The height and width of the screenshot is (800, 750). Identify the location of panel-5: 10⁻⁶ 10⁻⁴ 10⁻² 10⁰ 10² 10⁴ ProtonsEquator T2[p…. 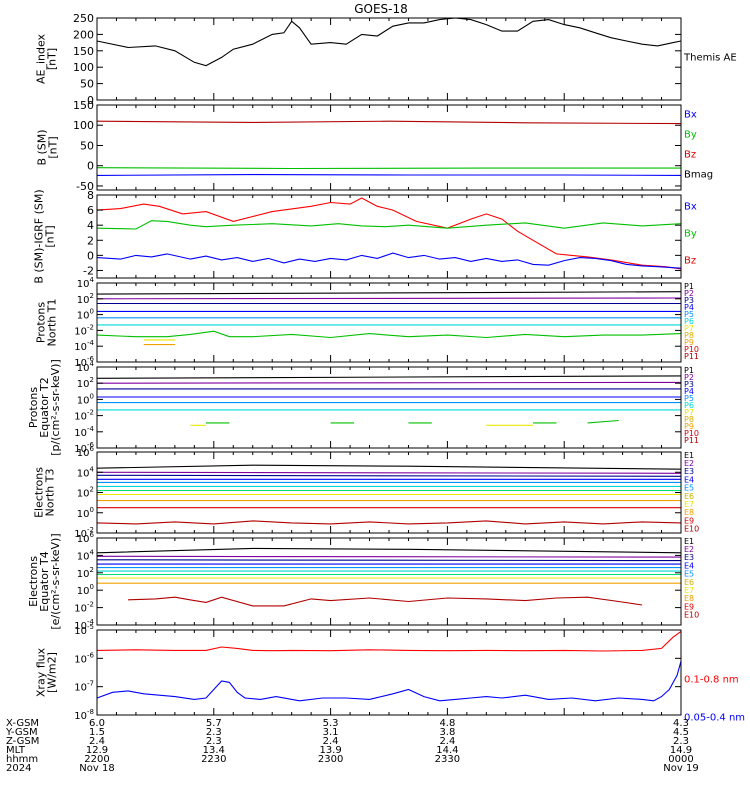
(363, 407).